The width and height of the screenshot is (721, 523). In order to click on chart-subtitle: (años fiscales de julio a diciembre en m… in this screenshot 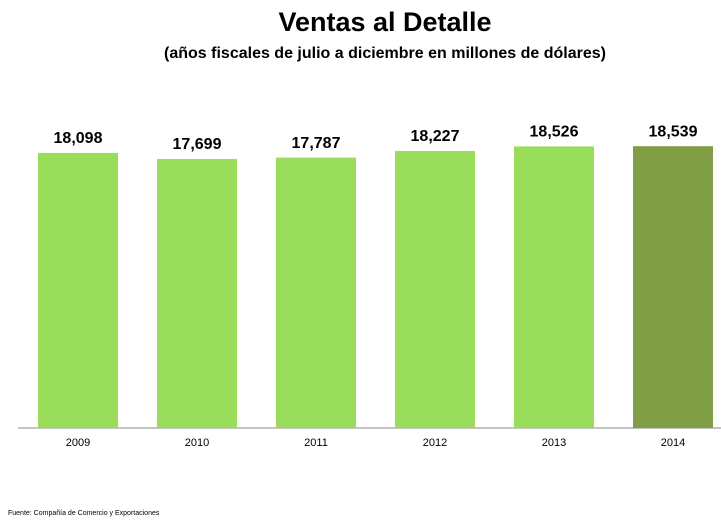, I will do `click(385, 53)`.